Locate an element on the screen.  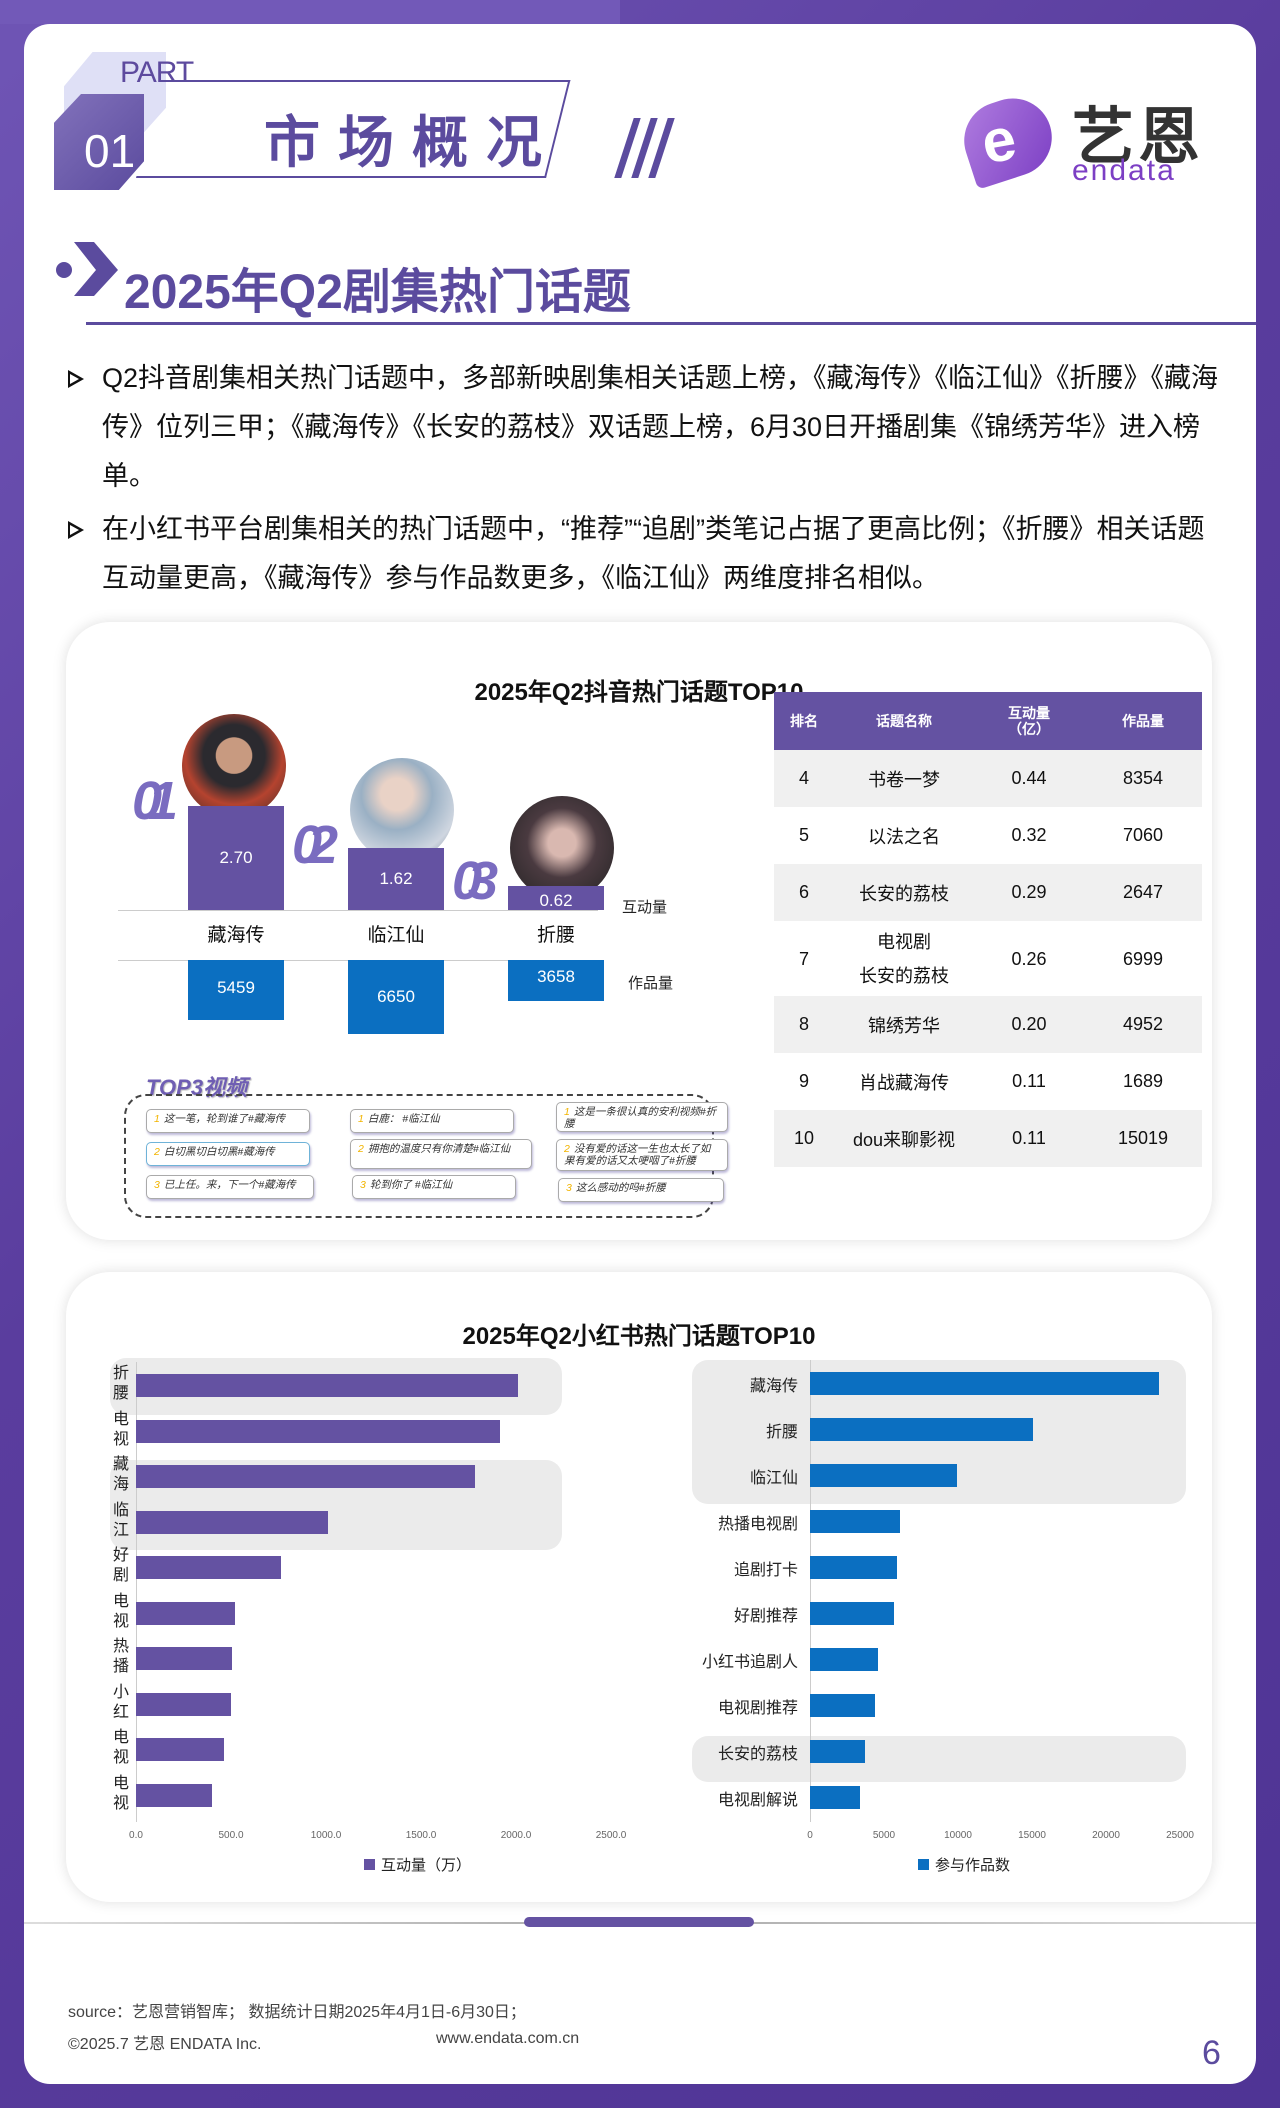
y-axis-label: 好 剧 is located at coordinates (120, 1565).